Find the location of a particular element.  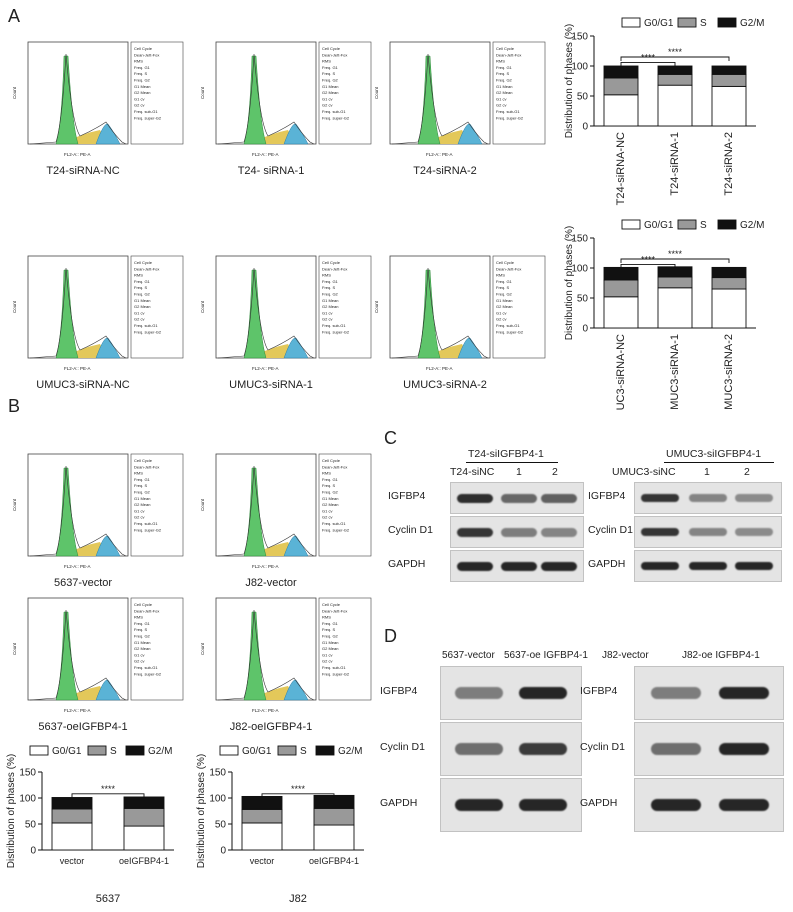

caption-umuc3-si2: UMUC3-siRNA-2 is located at coordinates (445, 385).